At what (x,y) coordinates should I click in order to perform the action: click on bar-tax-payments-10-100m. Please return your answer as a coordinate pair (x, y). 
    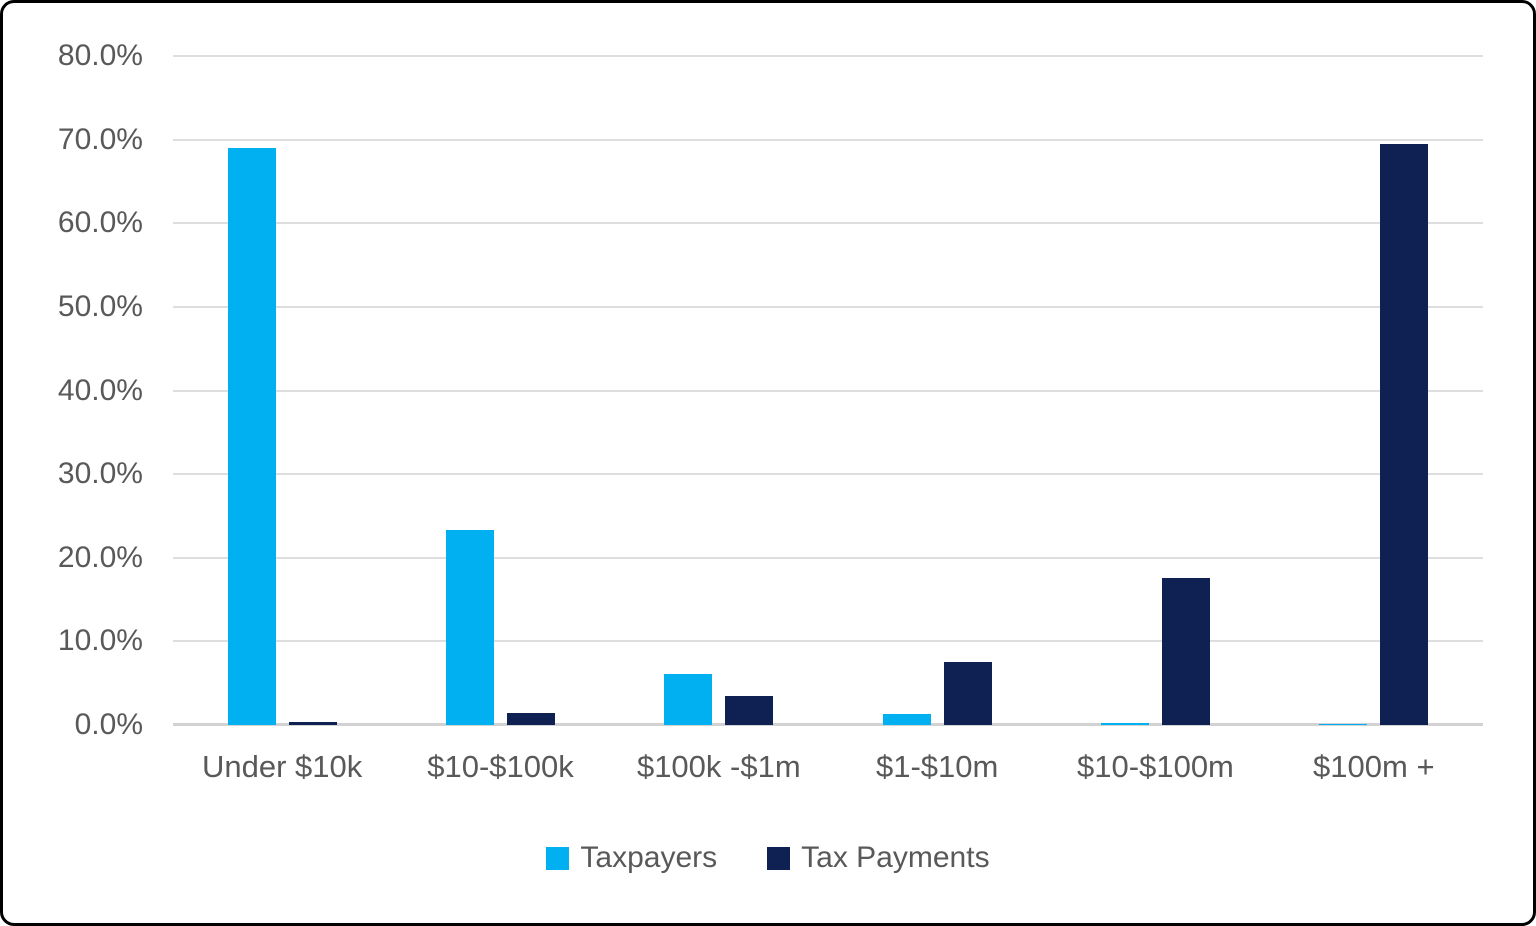
    Looking at the image, I should click on (1185, 651).